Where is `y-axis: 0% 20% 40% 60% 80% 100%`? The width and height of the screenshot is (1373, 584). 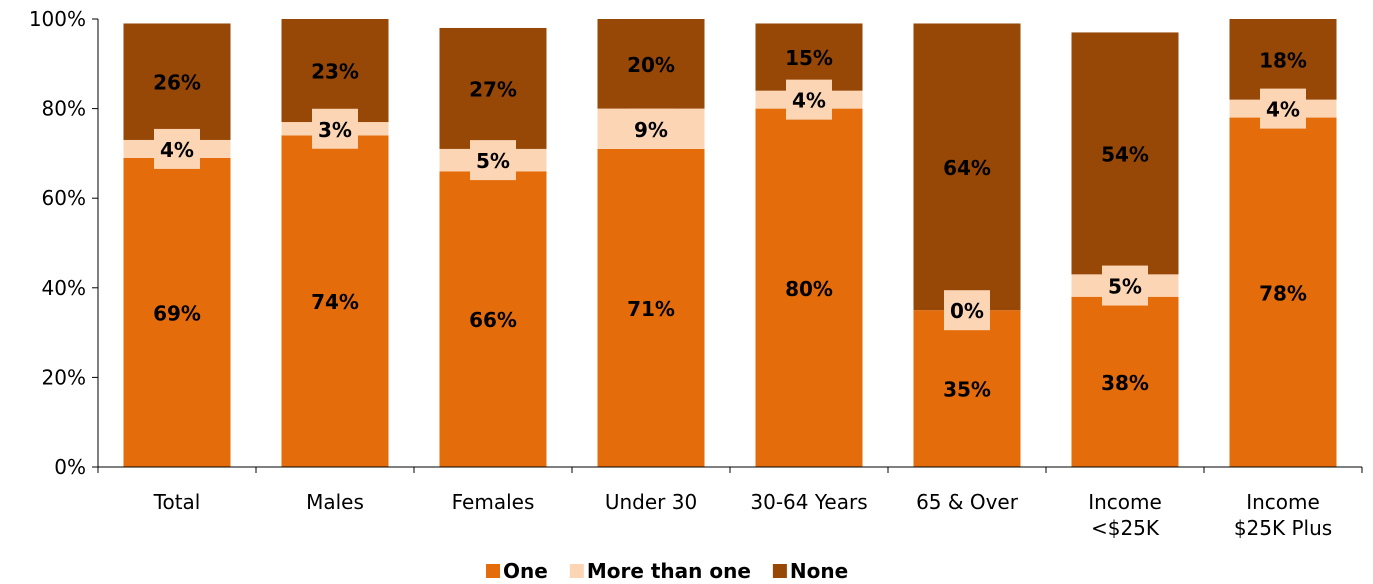
y-axis: 0% 20% 40% 60% 80% 100% is located at coordinates (64, 243).